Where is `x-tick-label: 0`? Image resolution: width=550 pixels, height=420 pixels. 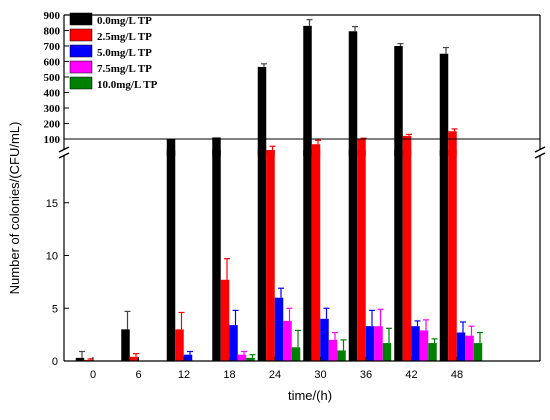
x-tick-label: 0 is located at coordinates (93, 375).